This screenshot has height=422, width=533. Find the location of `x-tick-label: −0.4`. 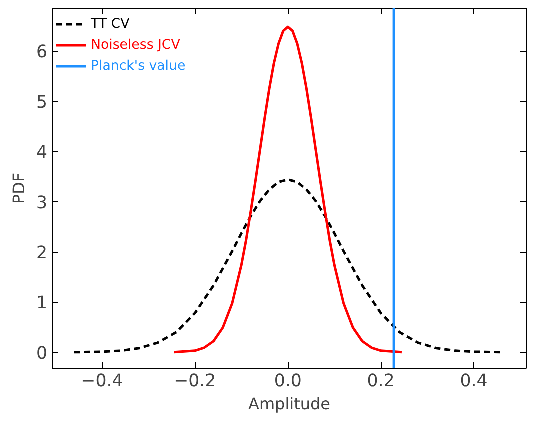

x-tick-label: −0.4 is located at coordinates (102, 382).